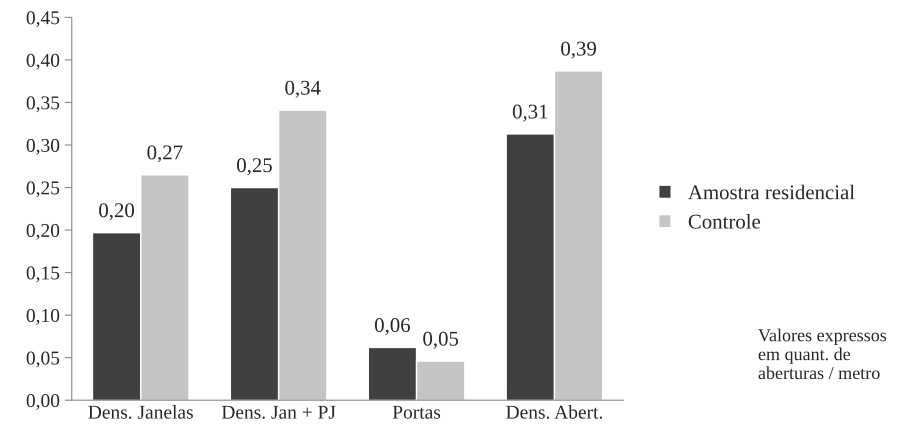 Image resolution: width=897 pixels, height=435 pixels. Describe the element at coordinates (279, 412) in the screenshot. I see `x-tick-label: Dens. Jan + PJ` at that location.